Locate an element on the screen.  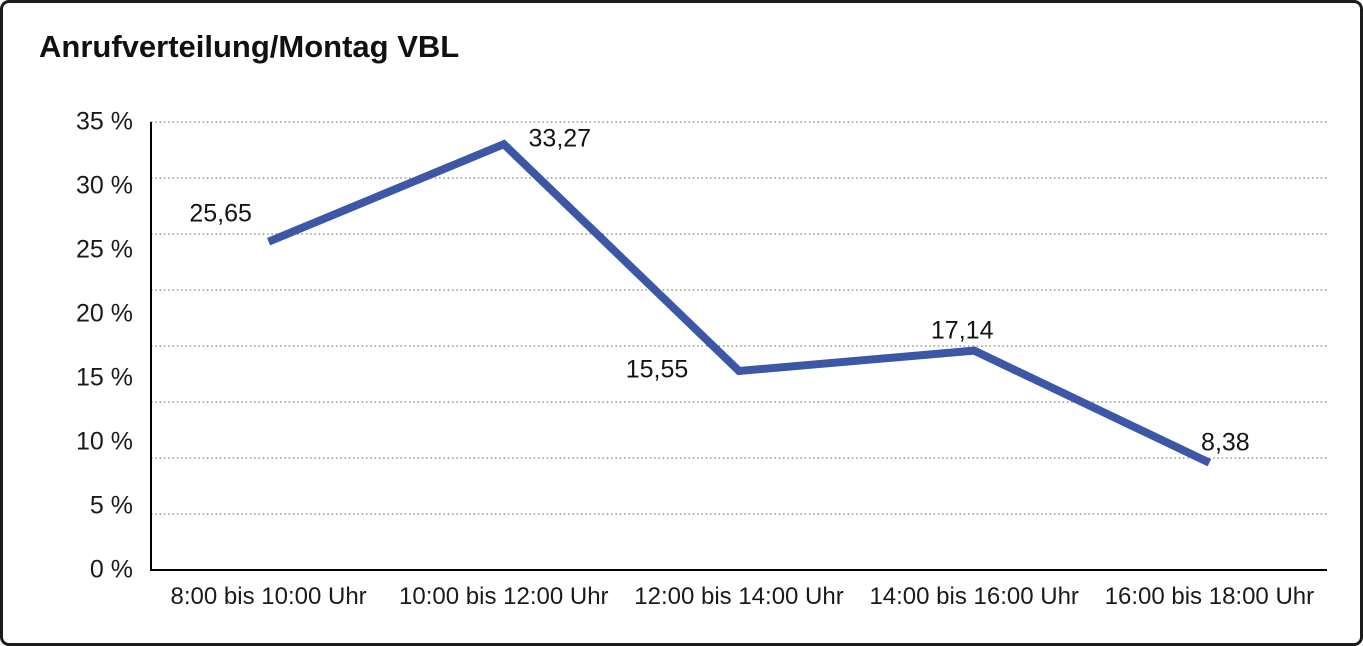
y-tick-label: 0 % is located at coordinates (111, 569).